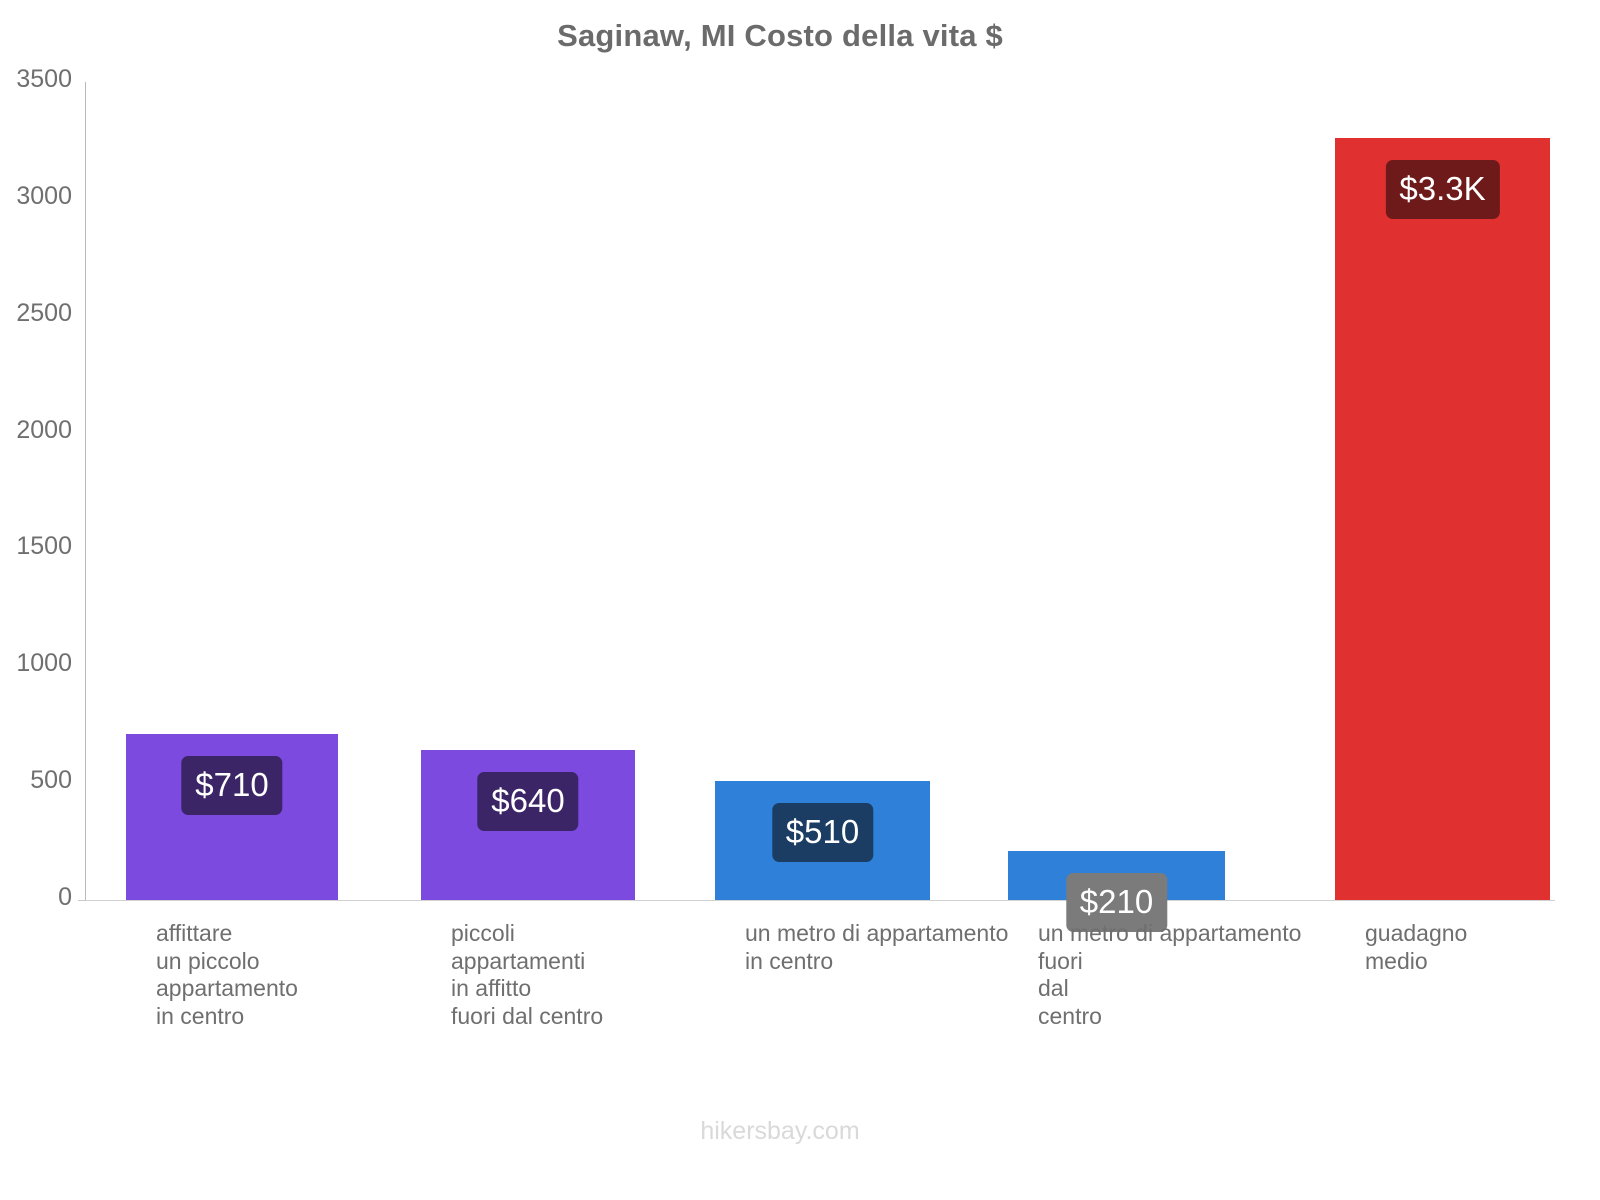 The height and width of the screenshot is (1200, 1600). Describe the element at coordinates (85, 491) in the screenshot. I see `y-axis-line` at that location.